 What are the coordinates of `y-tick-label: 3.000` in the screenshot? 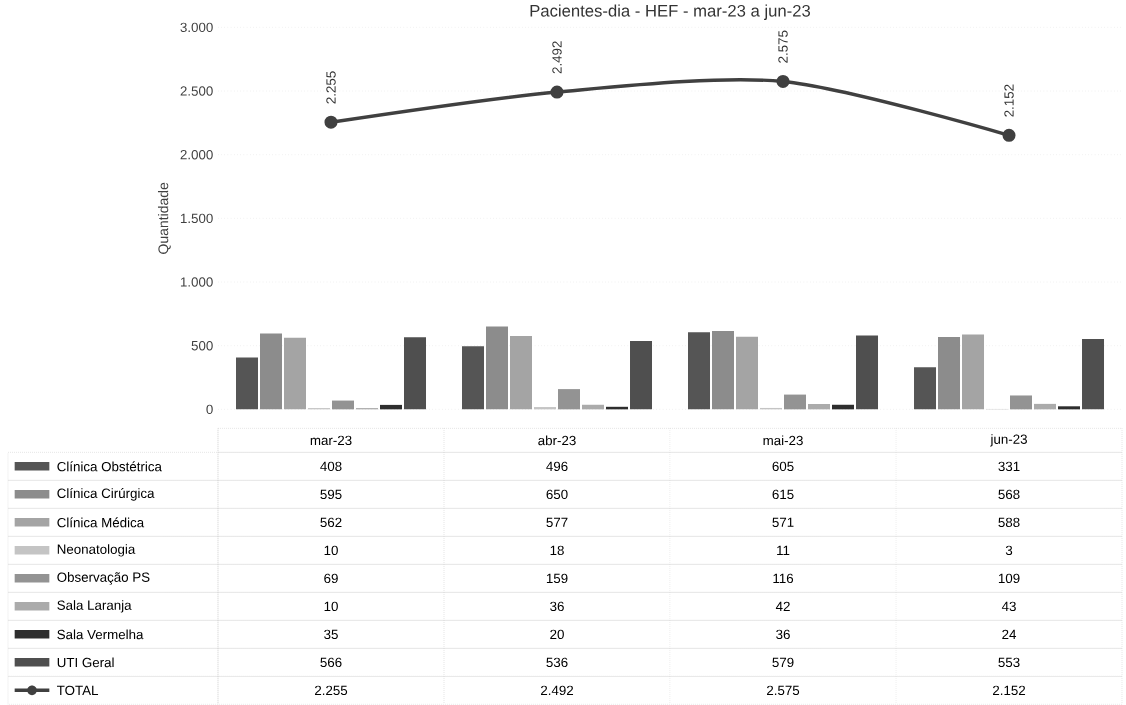 It's located at (196, 27).